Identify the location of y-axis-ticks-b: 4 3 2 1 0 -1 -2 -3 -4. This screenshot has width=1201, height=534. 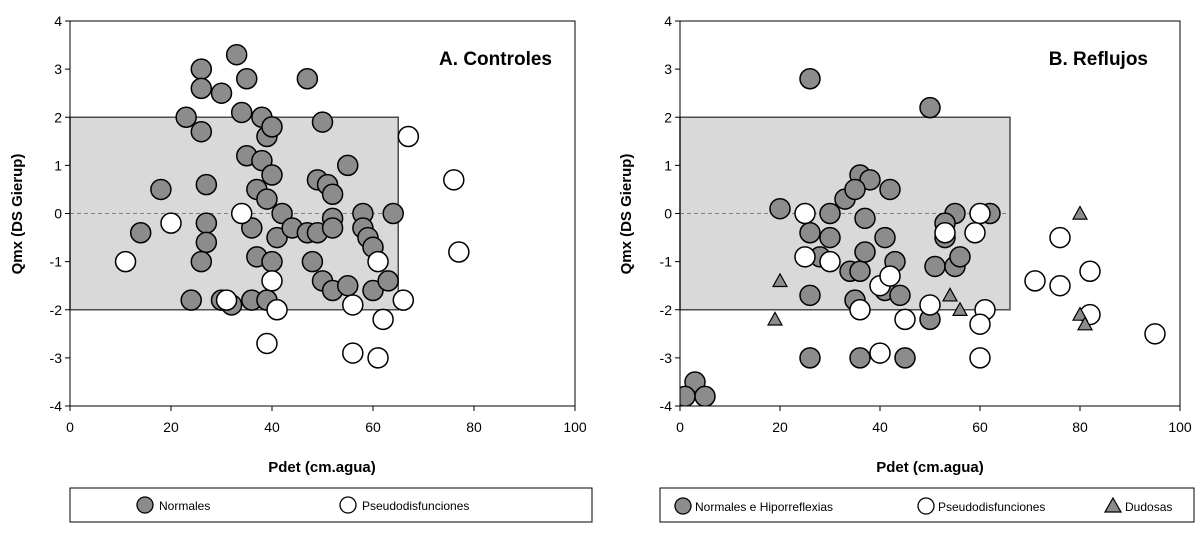
(670, 213).